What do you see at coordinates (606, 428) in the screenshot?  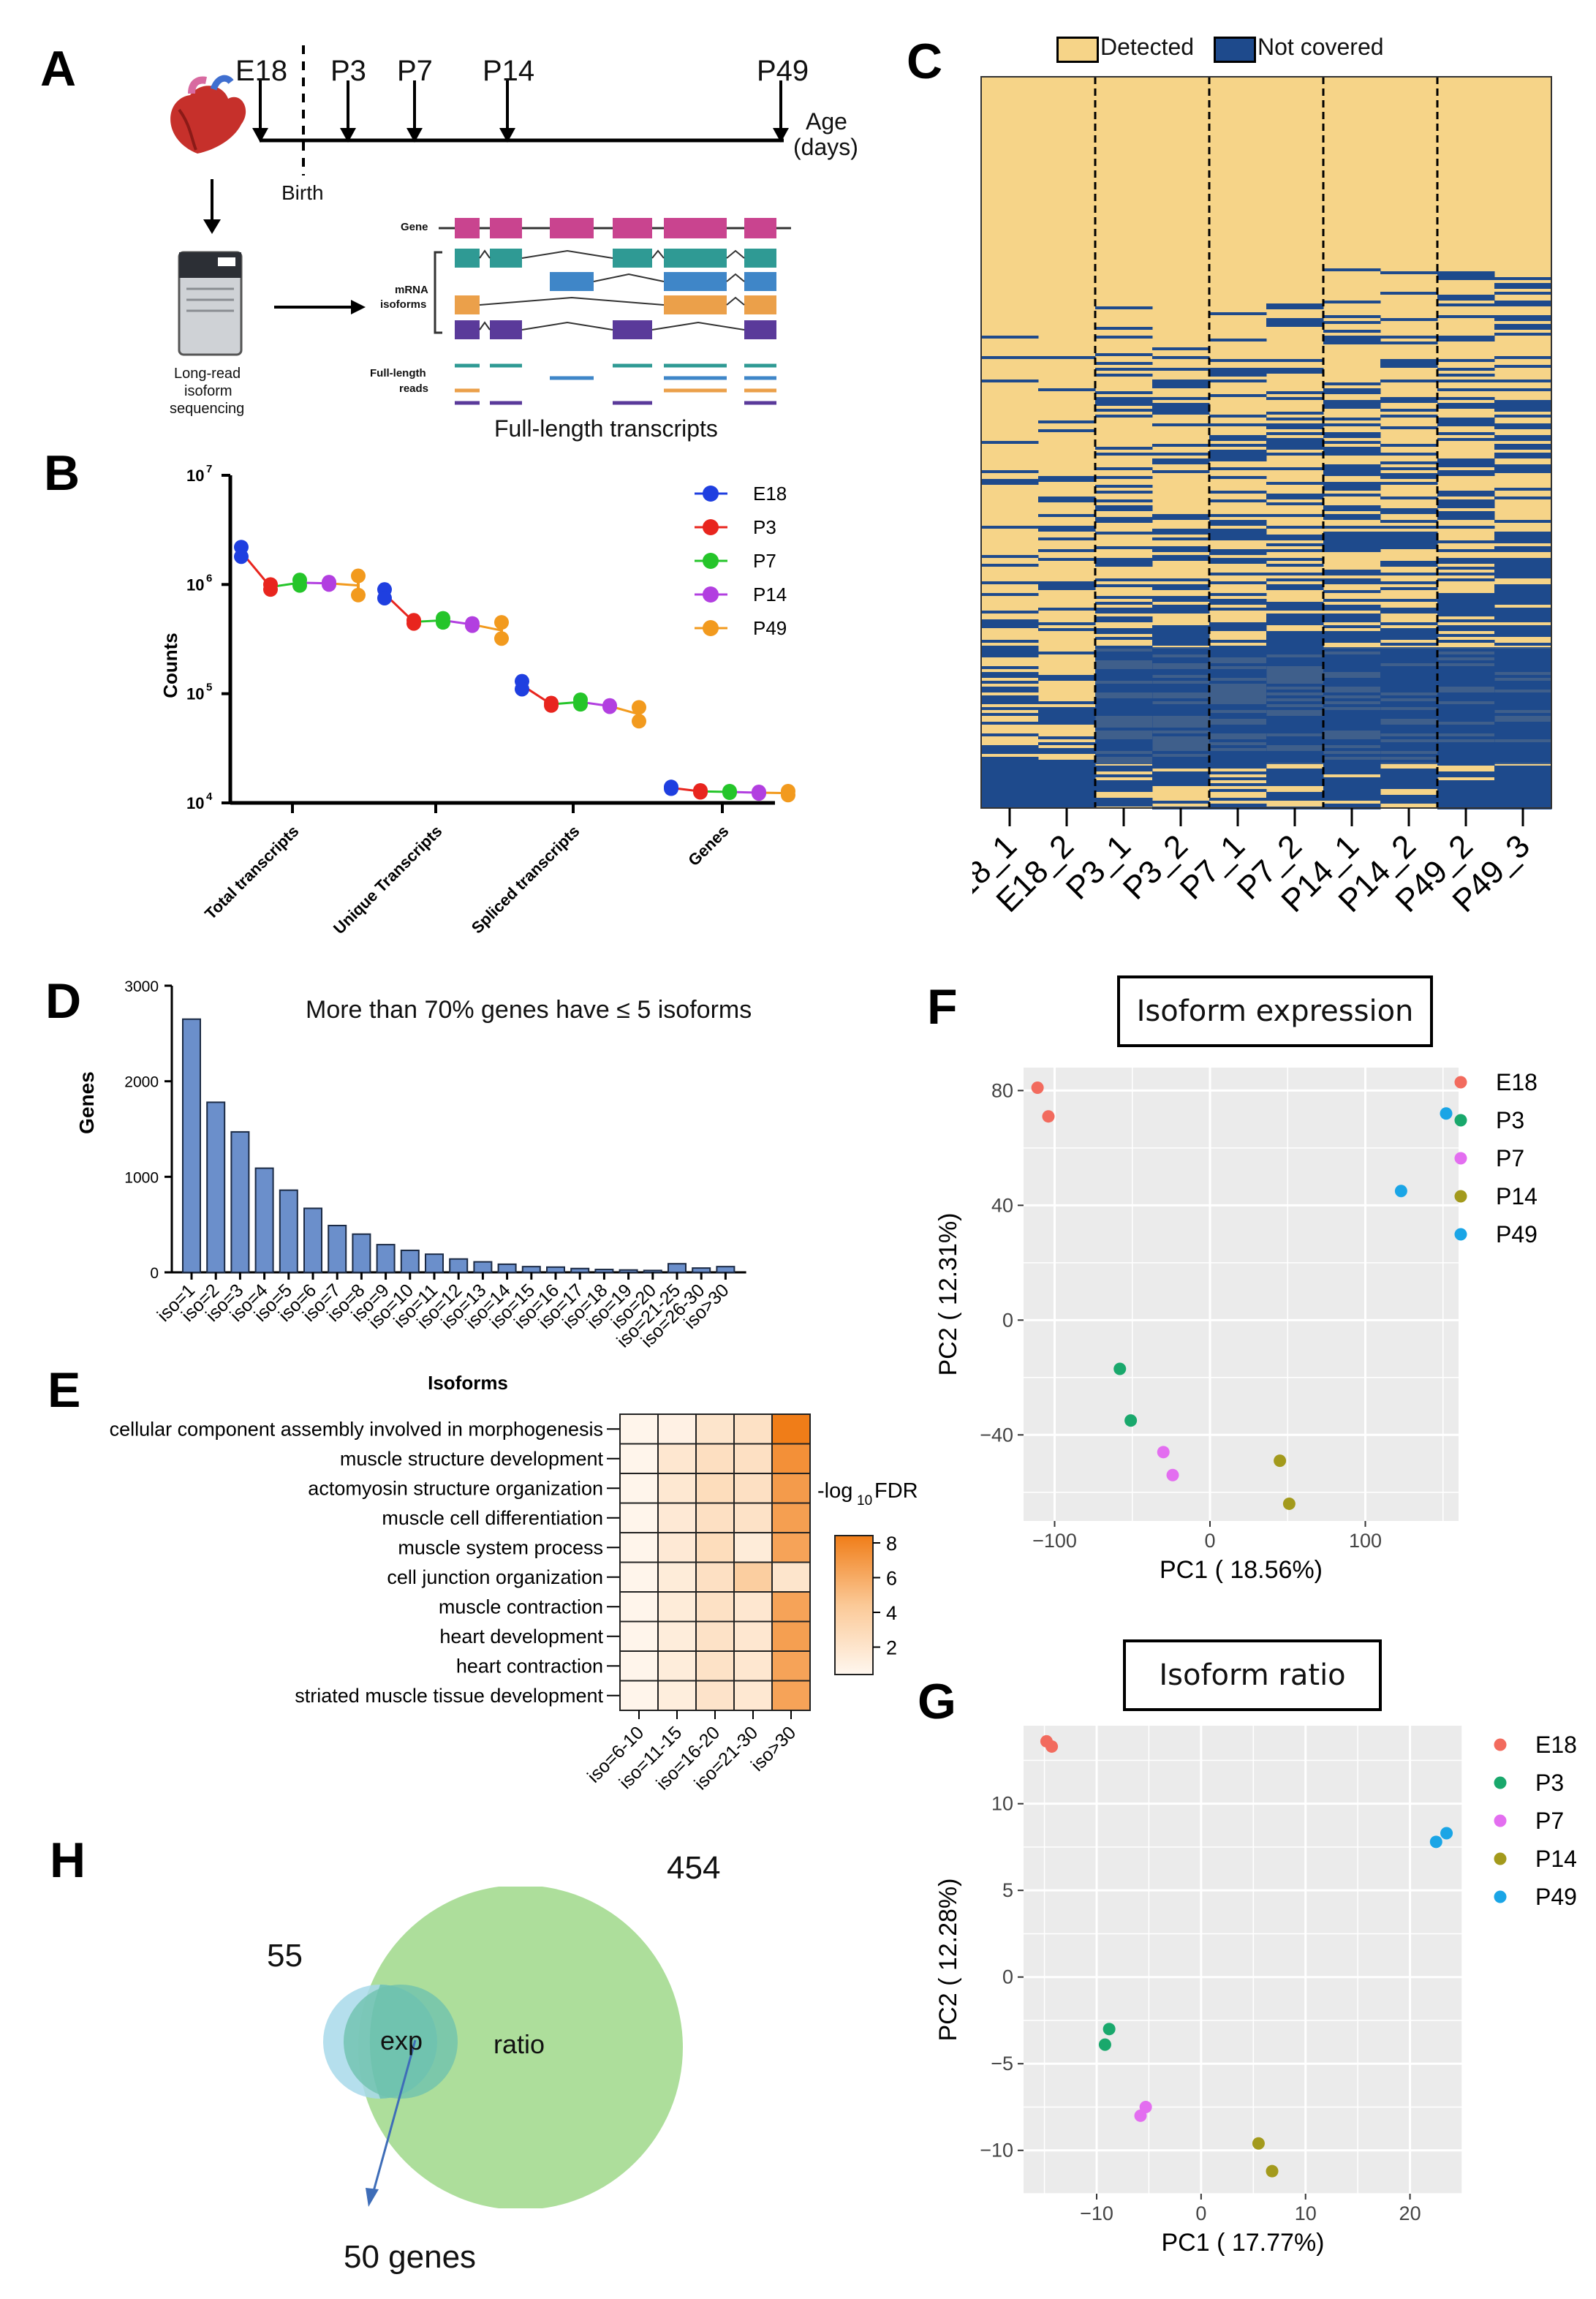 I see `full-length-caption: Full-length transcripts` at bounding box center [606, 428].